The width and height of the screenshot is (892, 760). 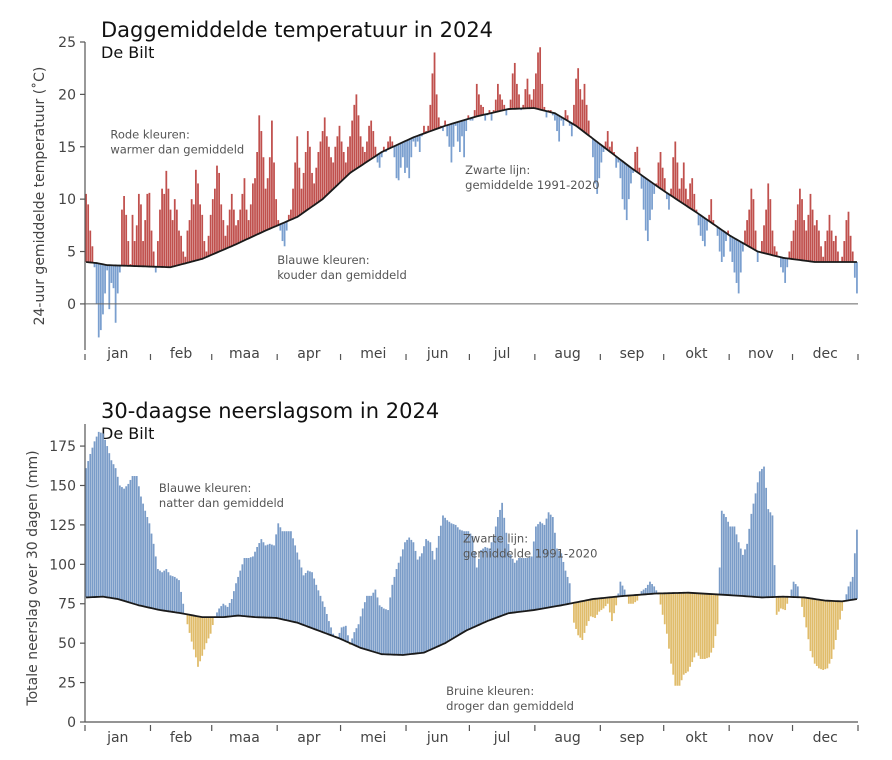 I want to click on month-label: maa, so click(x=244, y=354).